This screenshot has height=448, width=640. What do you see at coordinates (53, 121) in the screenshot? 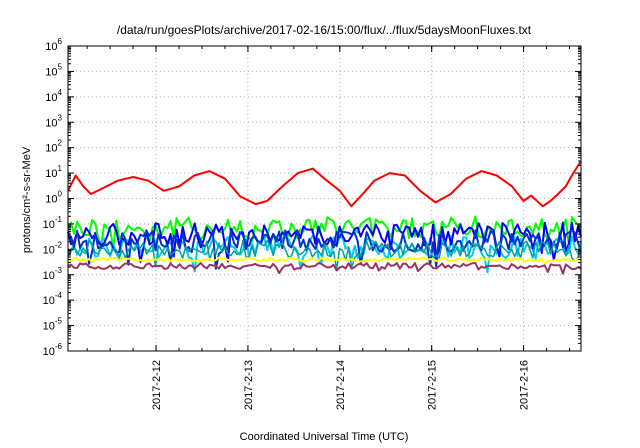
I see `y-tick-label: 10³` at bounding box center [53, 121].